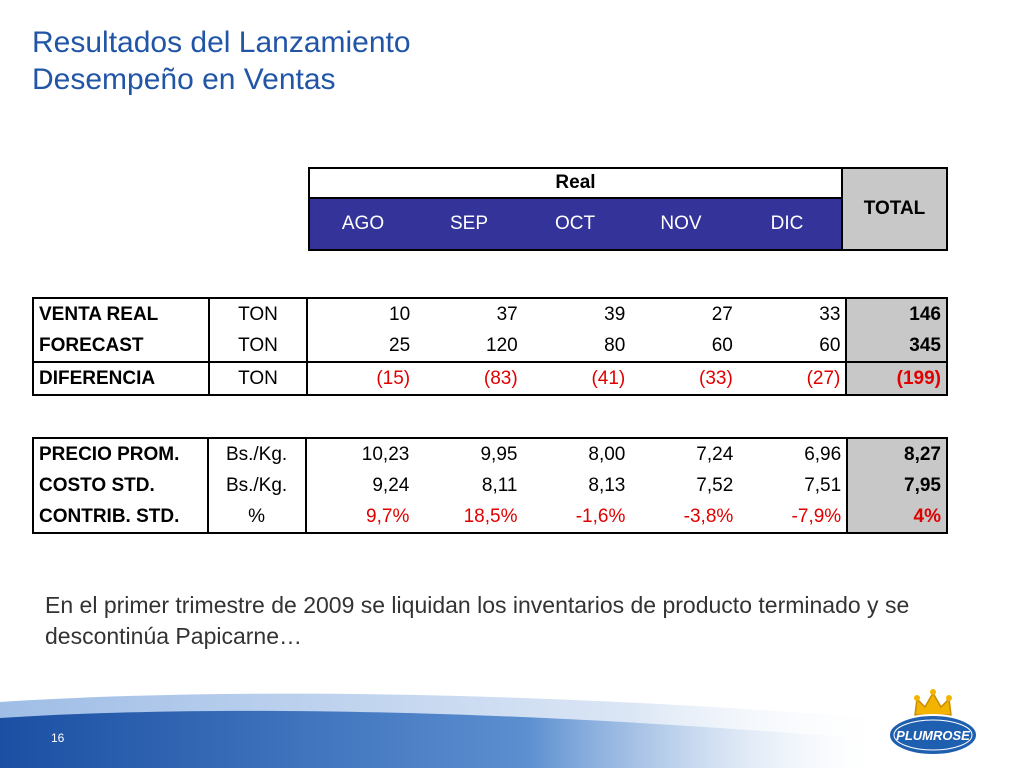 This screenshot has width=1024, height=768. Describe the element at coordinates (576, 453) in the screenshot. I see `cell-oct: 8,00` at that location.